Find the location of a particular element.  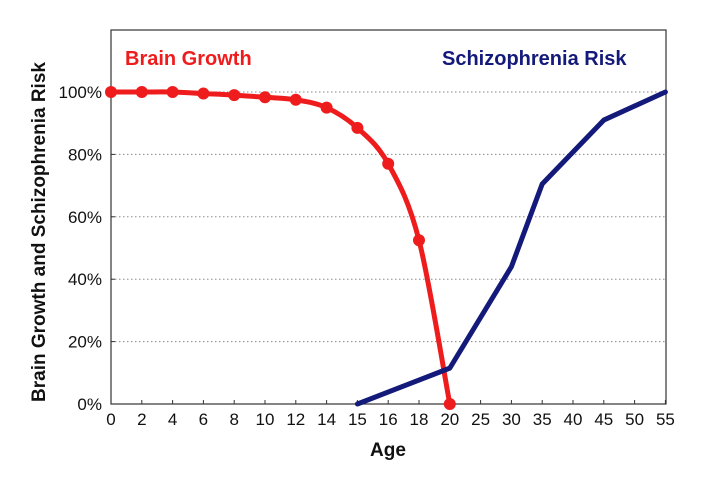

x-axis-title: Age is located at coordinates (388, 450).